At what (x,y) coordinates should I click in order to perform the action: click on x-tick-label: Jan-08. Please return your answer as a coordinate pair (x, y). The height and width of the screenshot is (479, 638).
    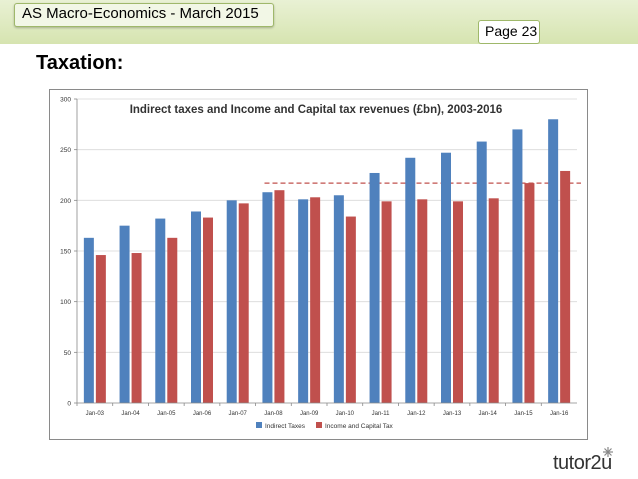
    Looking at the image, I should click on (273, 414).